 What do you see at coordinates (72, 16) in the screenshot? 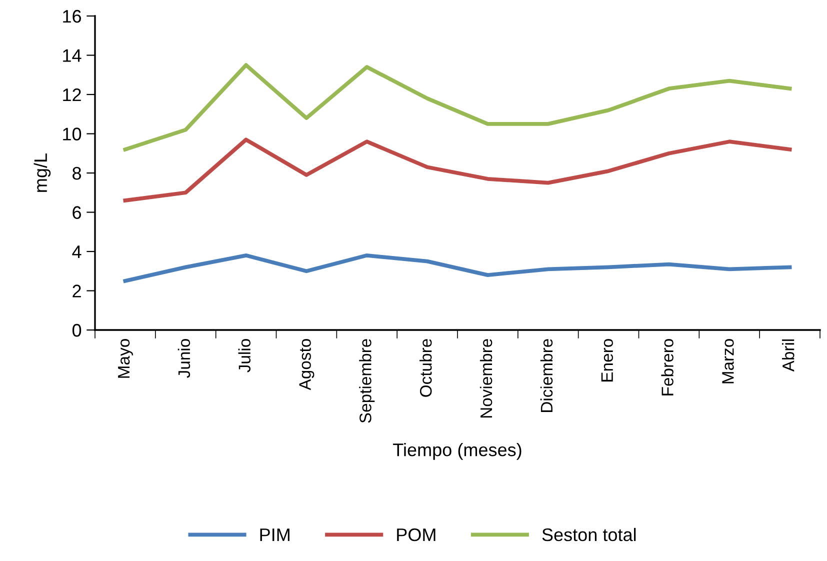
I see `y-tick-label: 16` at bounding box center [72, 16].